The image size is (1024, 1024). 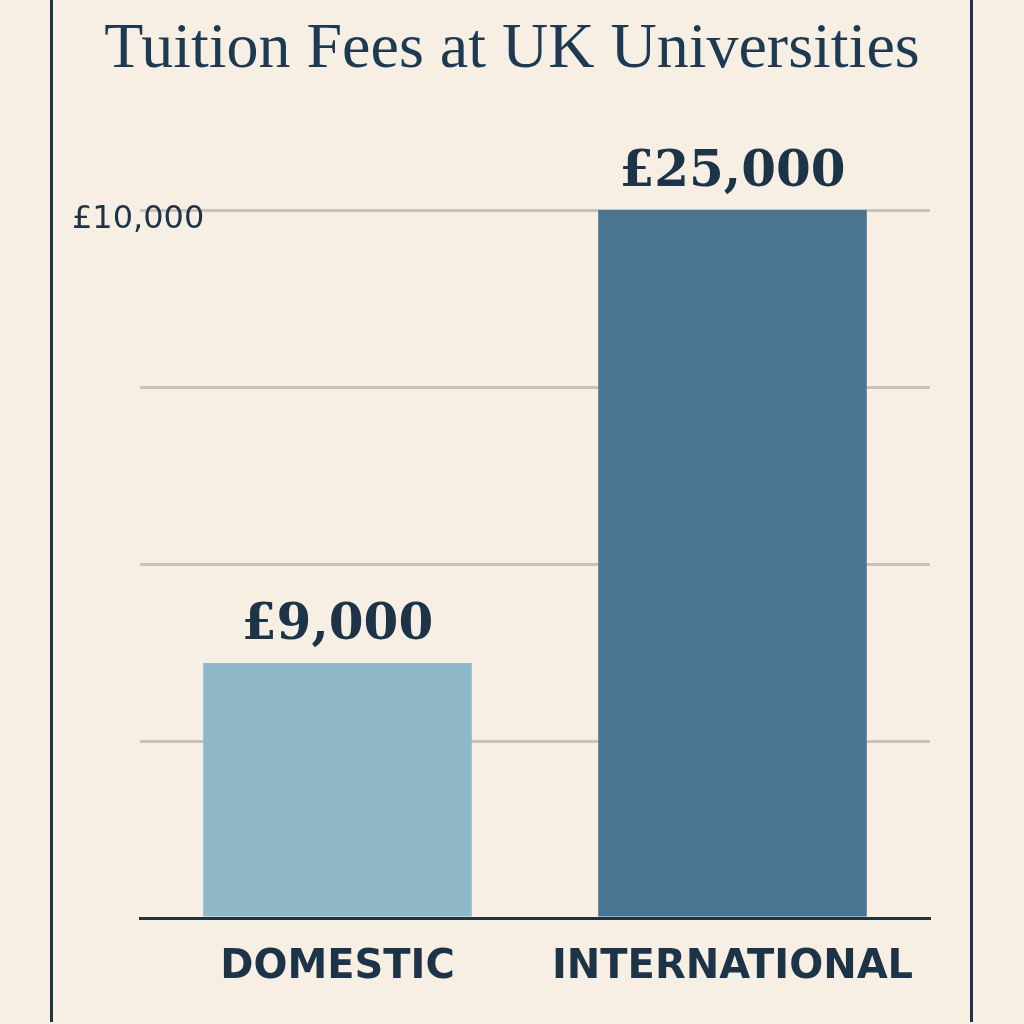 What do you see at coordinates (337, 964) in the screenshot?
I see `x-tick-label: DOMESTIC` at bounding box center [337, 964].